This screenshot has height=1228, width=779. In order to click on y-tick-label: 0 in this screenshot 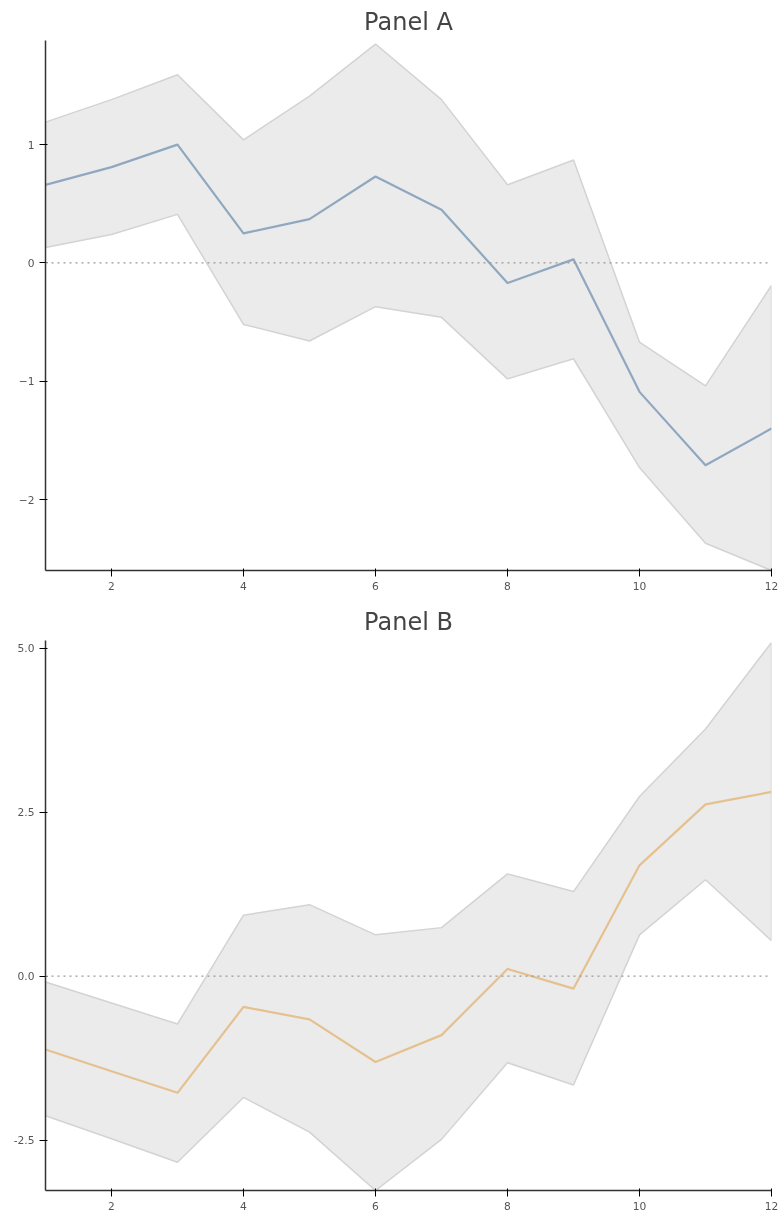, I will do `click(31, 263)`.